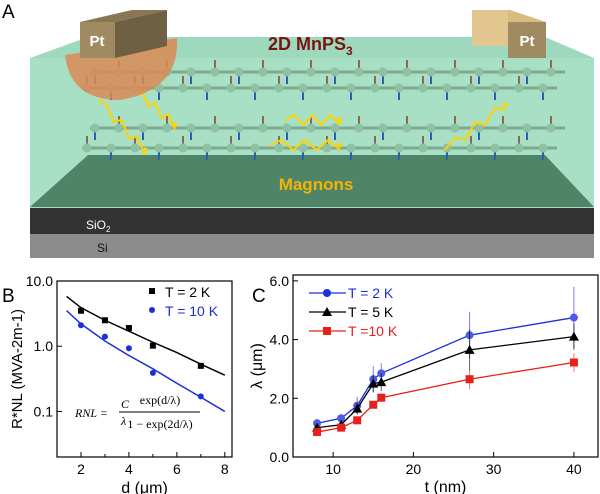  Describe the element at coordinates (280, 398) in the screenshot. I see `y-tick-label: 2.0` at that location.